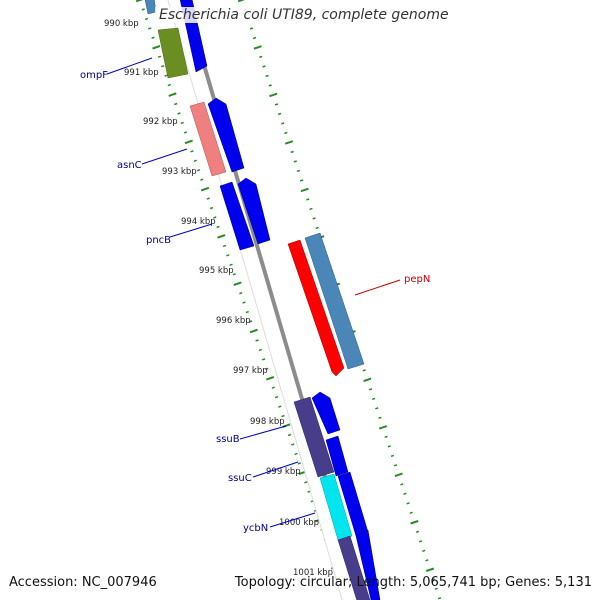 Image resolution: width=600 pixels, height=600 pixels. I want to click on tick-label-991: 991 kbp, so click(141, 73).